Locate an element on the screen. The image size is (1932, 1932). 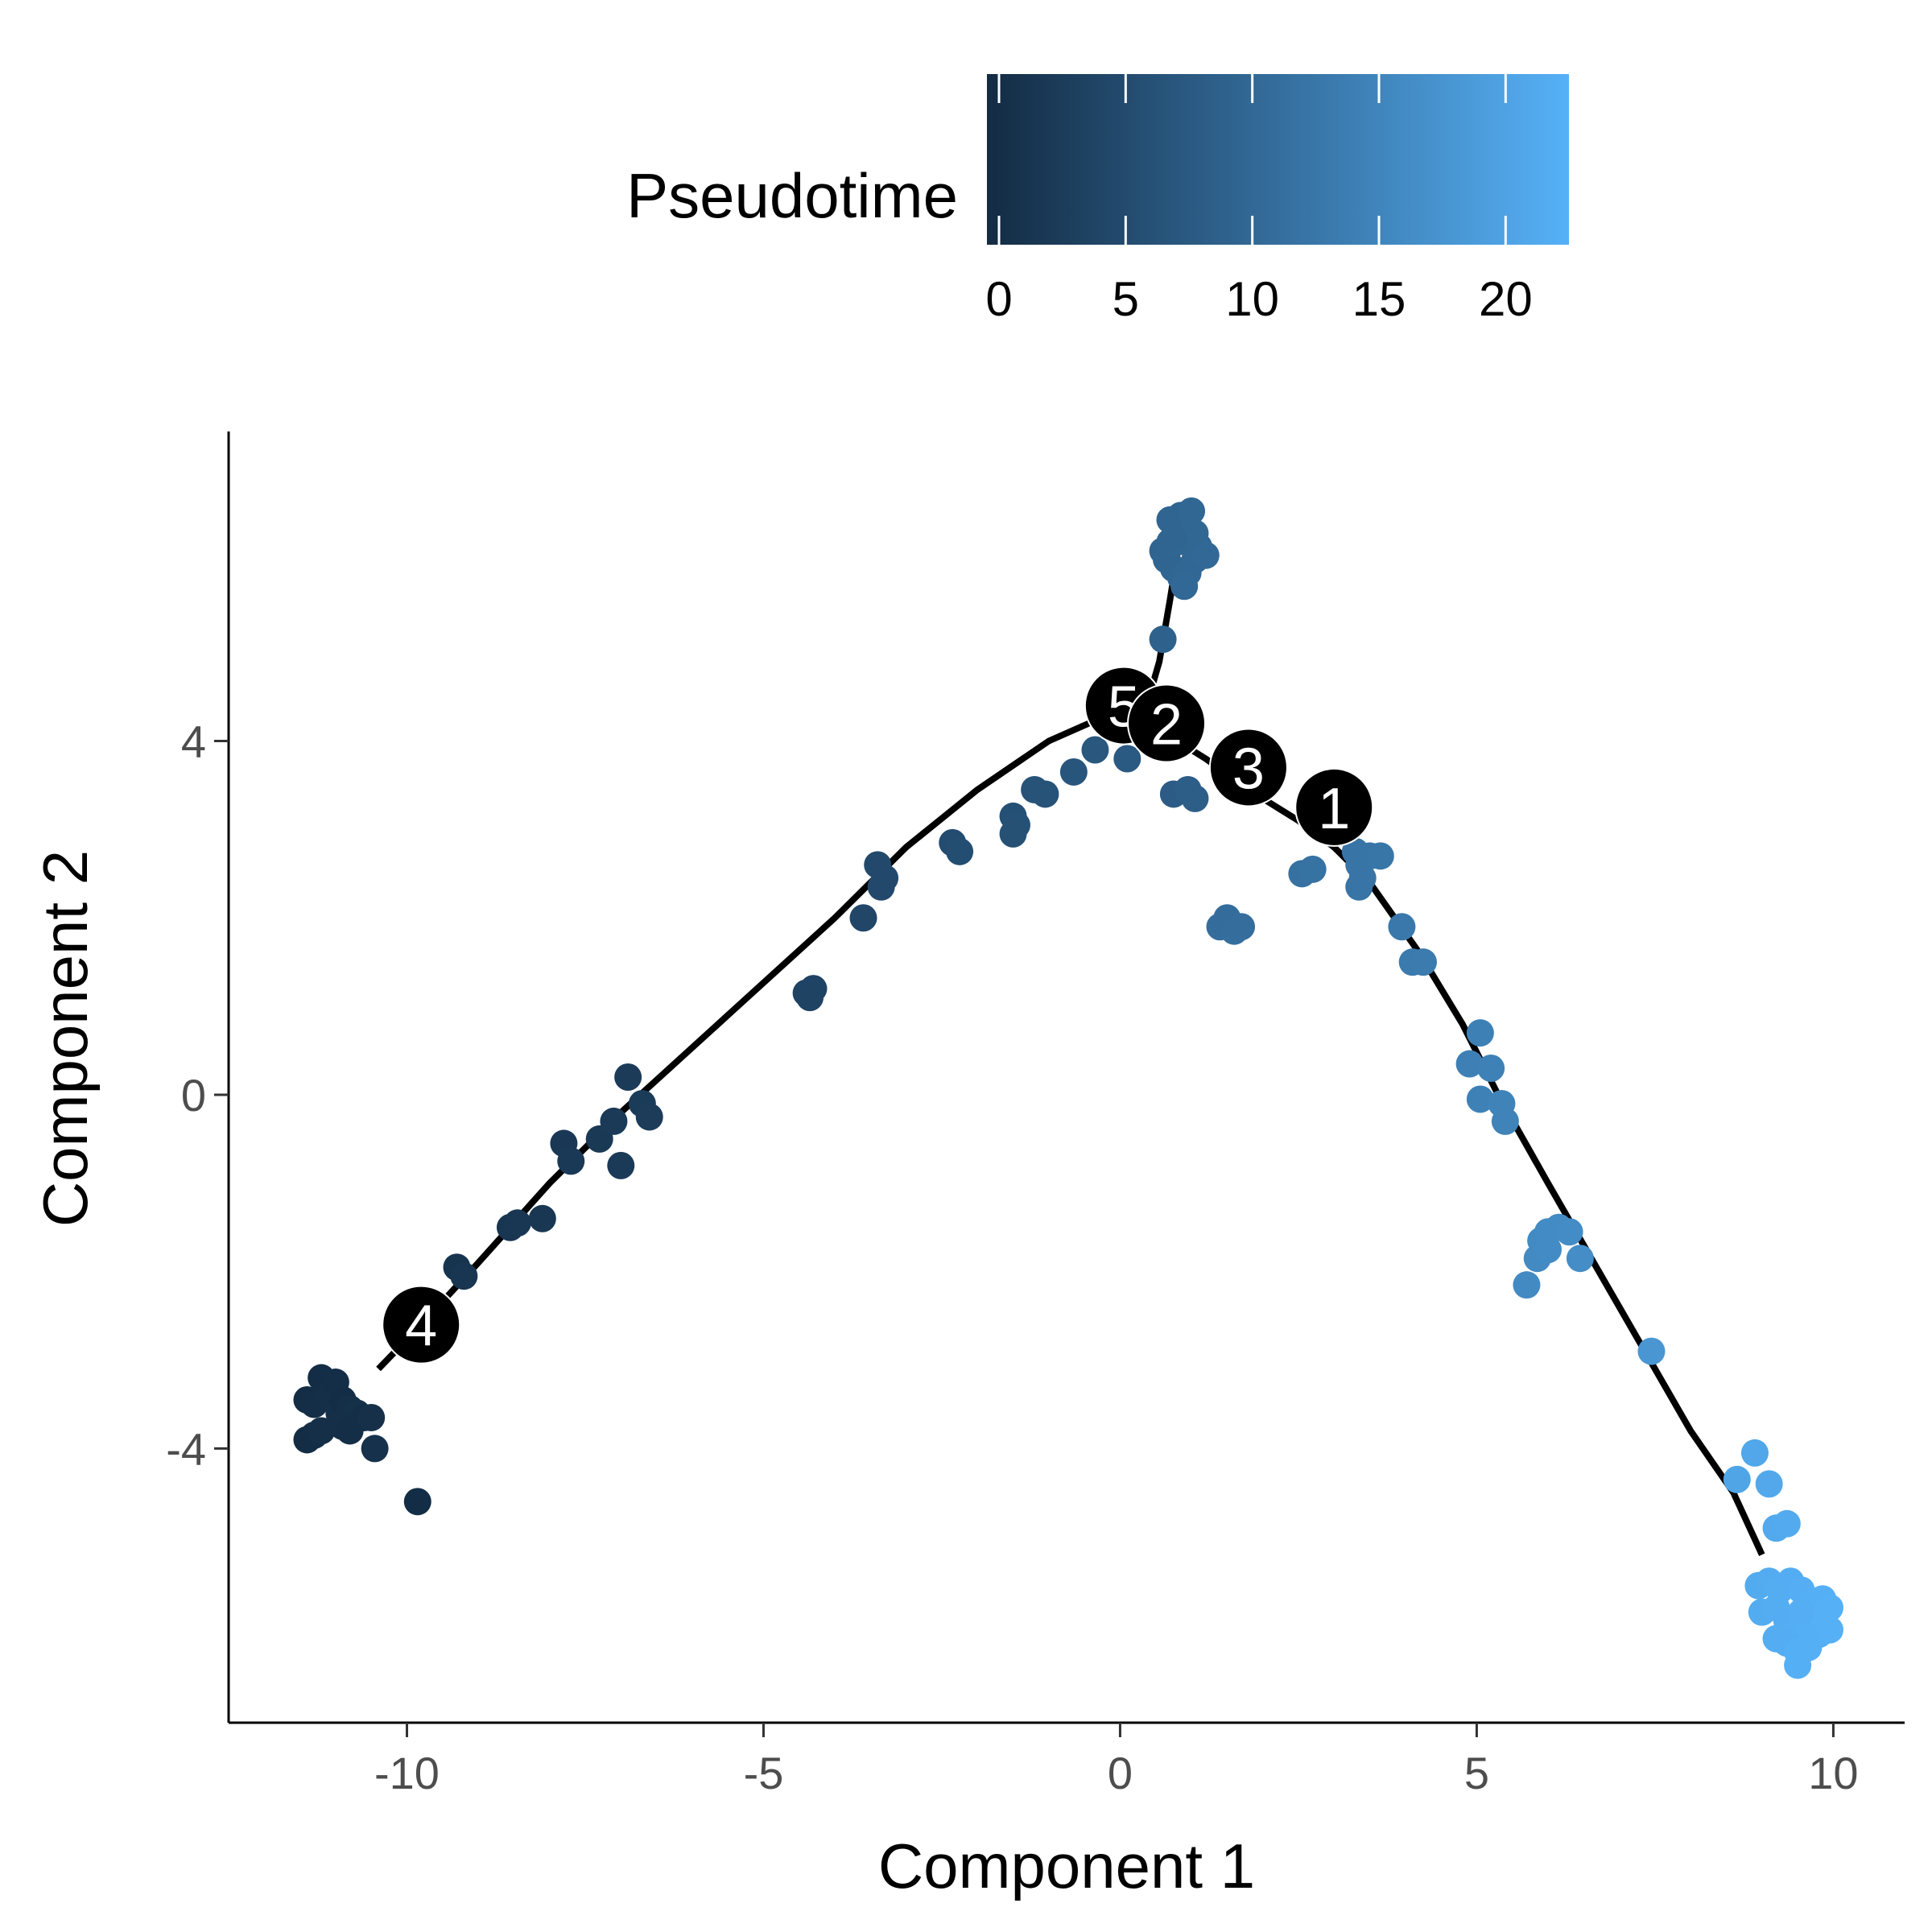
x-tick-label: 0 is located at coordinates (1120, 1773).